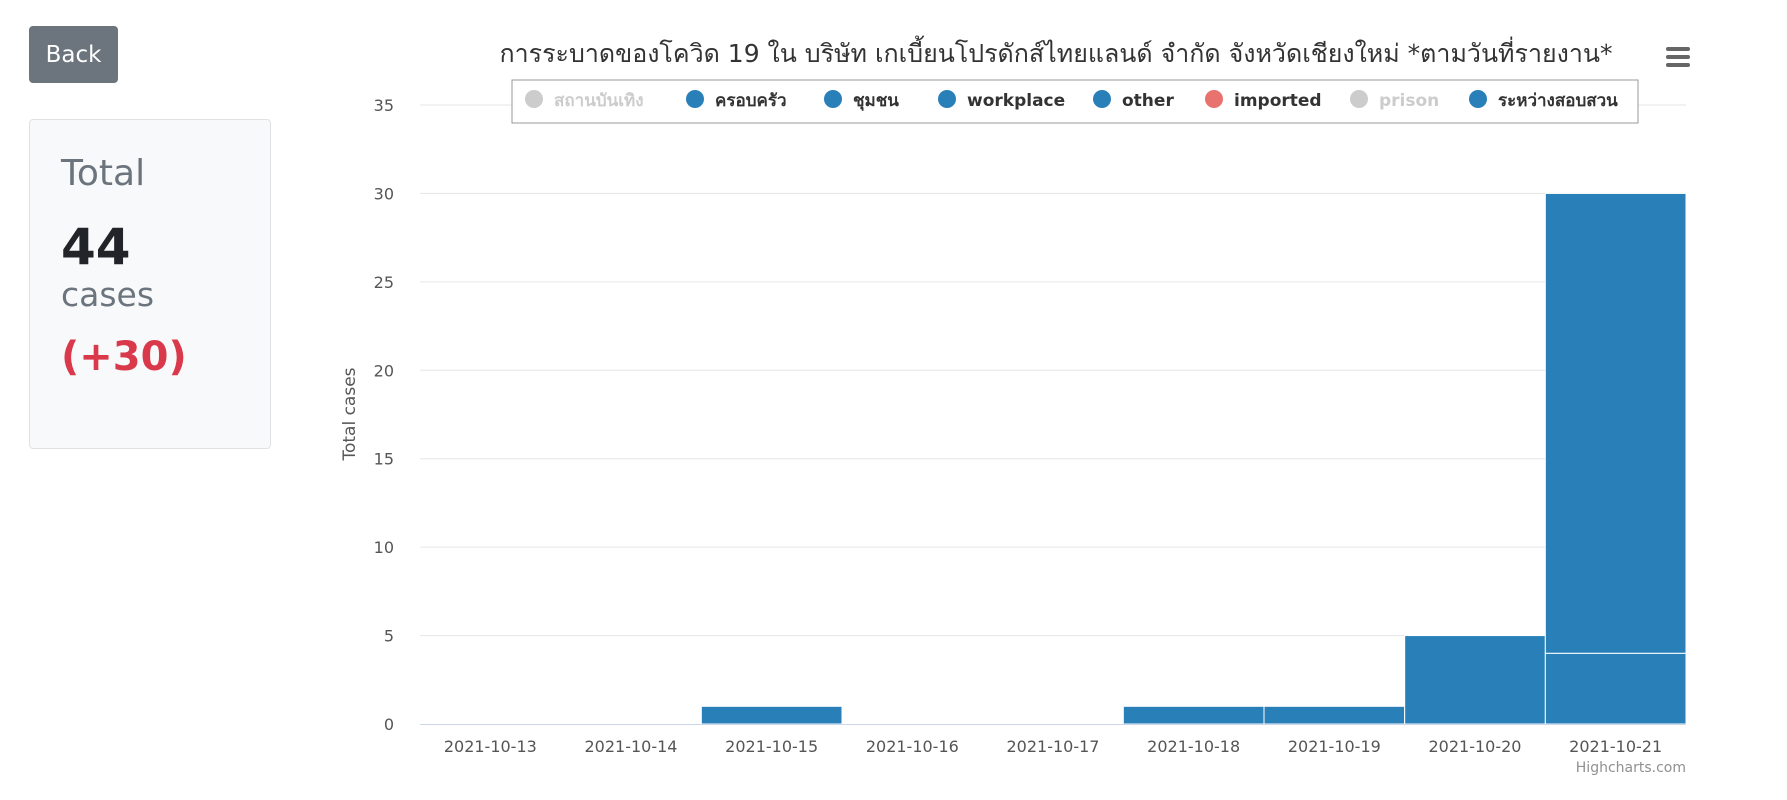  What do you see at coordinates (108, 294) in the screenshot?
I see `total-unit: cases` at bounding box center [108, 294].